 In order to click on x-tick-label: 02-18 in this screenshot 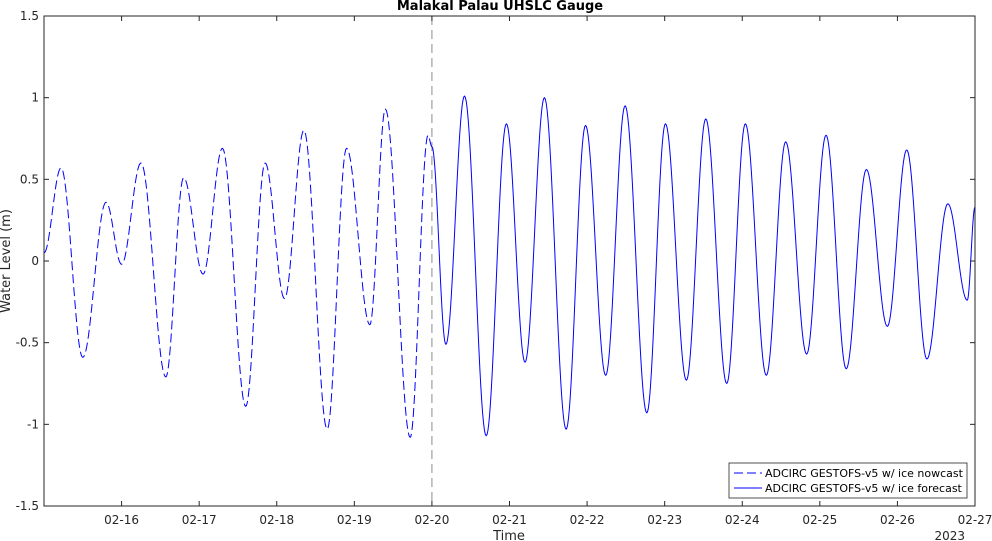, I will do `click(276, 520)`.